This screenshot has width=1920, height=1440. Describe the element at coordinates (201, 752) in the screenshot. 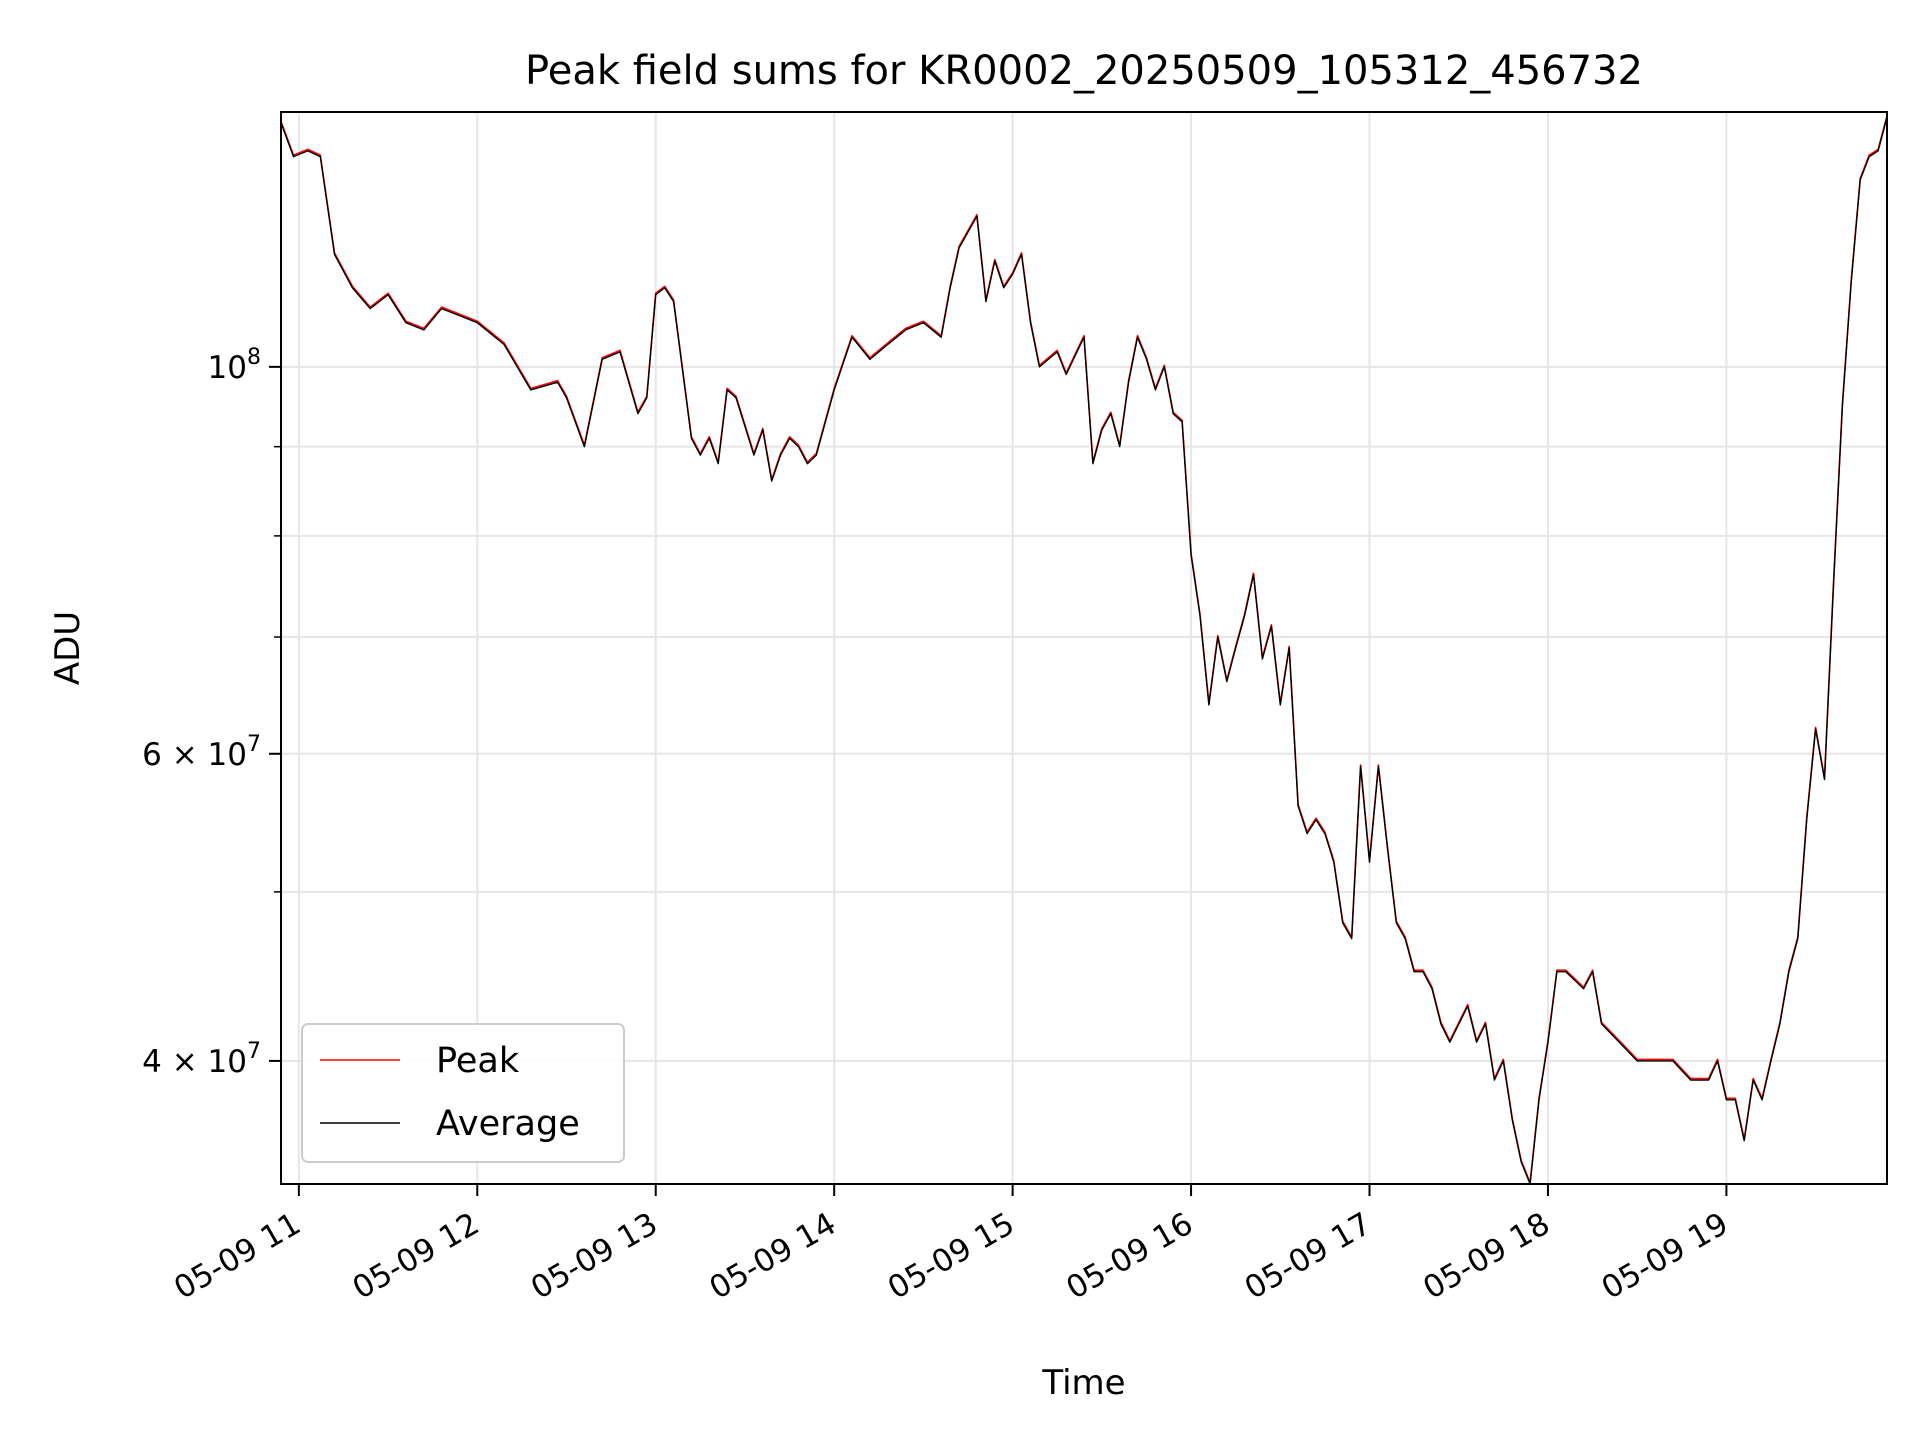

I see `y-tick-label: 6 × 107` at that location.